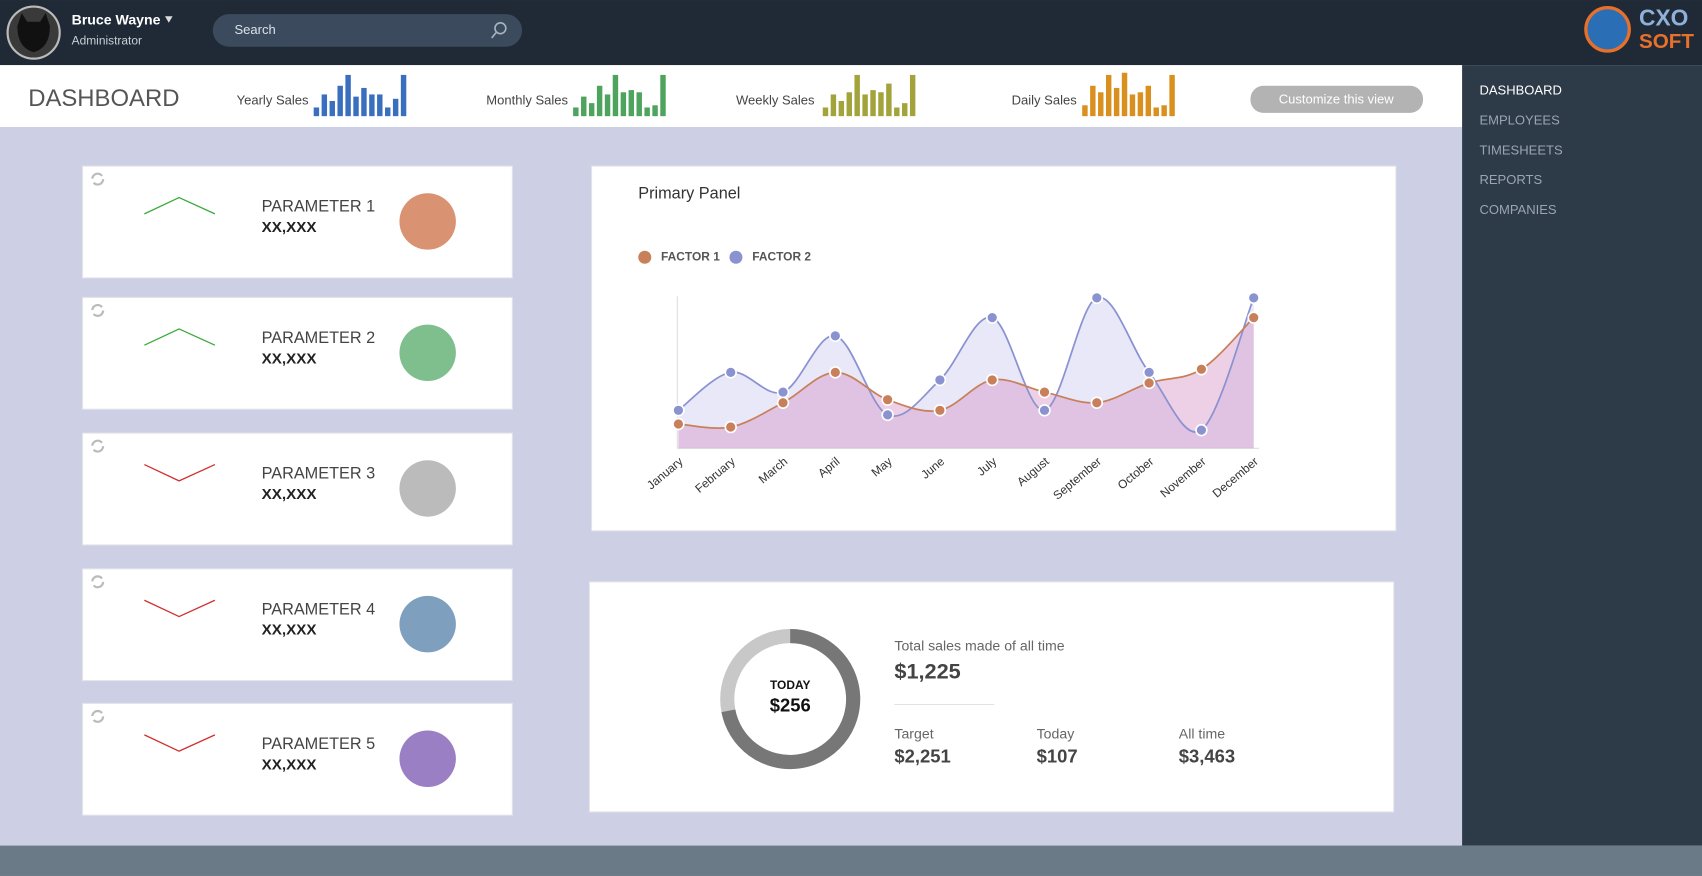  I want to click on page-title: DASHBOARD, so click(103, 98).